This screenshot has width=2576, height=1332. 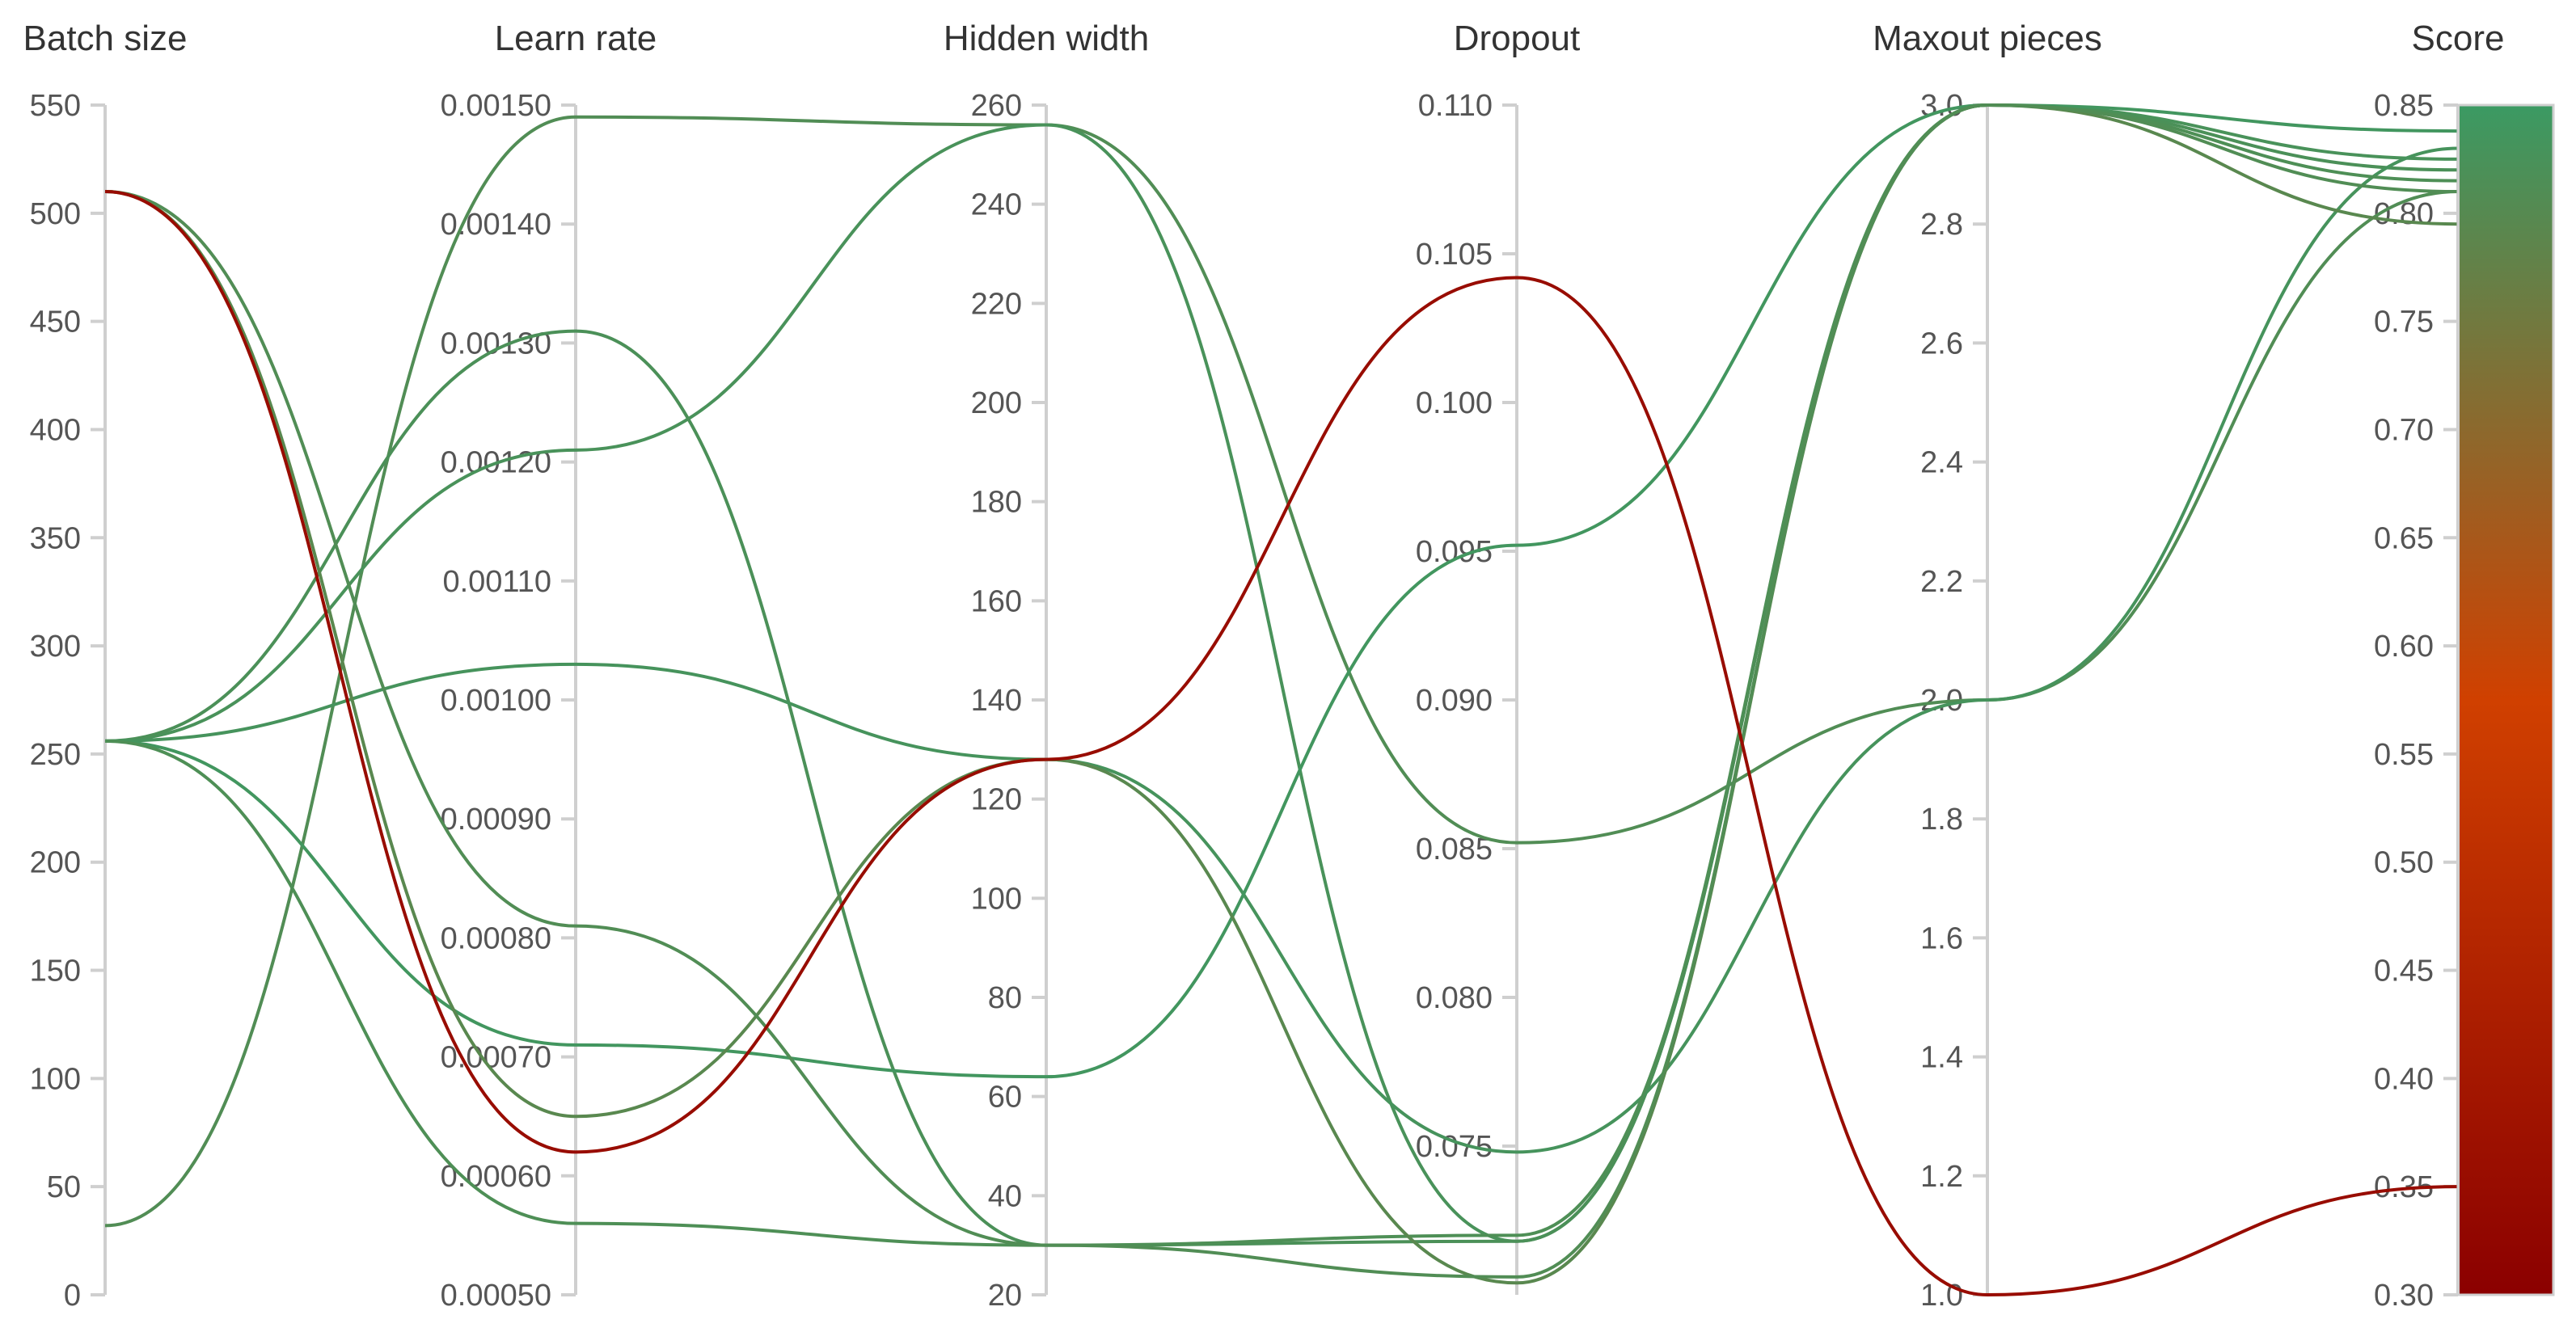 What do you see at coordinates (1454, 1147) in the screenshot?
I see `tick-label: 0.075` at bounding box center [1454, 1147].